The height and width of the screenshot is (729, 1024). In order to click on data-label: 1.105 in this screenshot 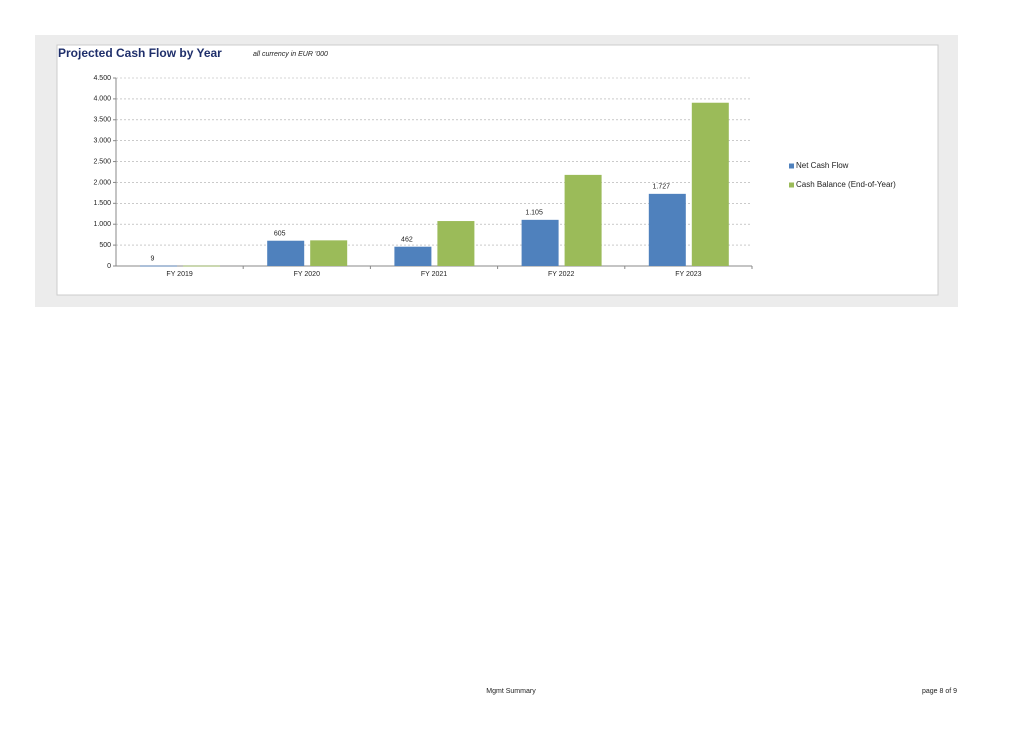, I will do `click(534, 213)`.